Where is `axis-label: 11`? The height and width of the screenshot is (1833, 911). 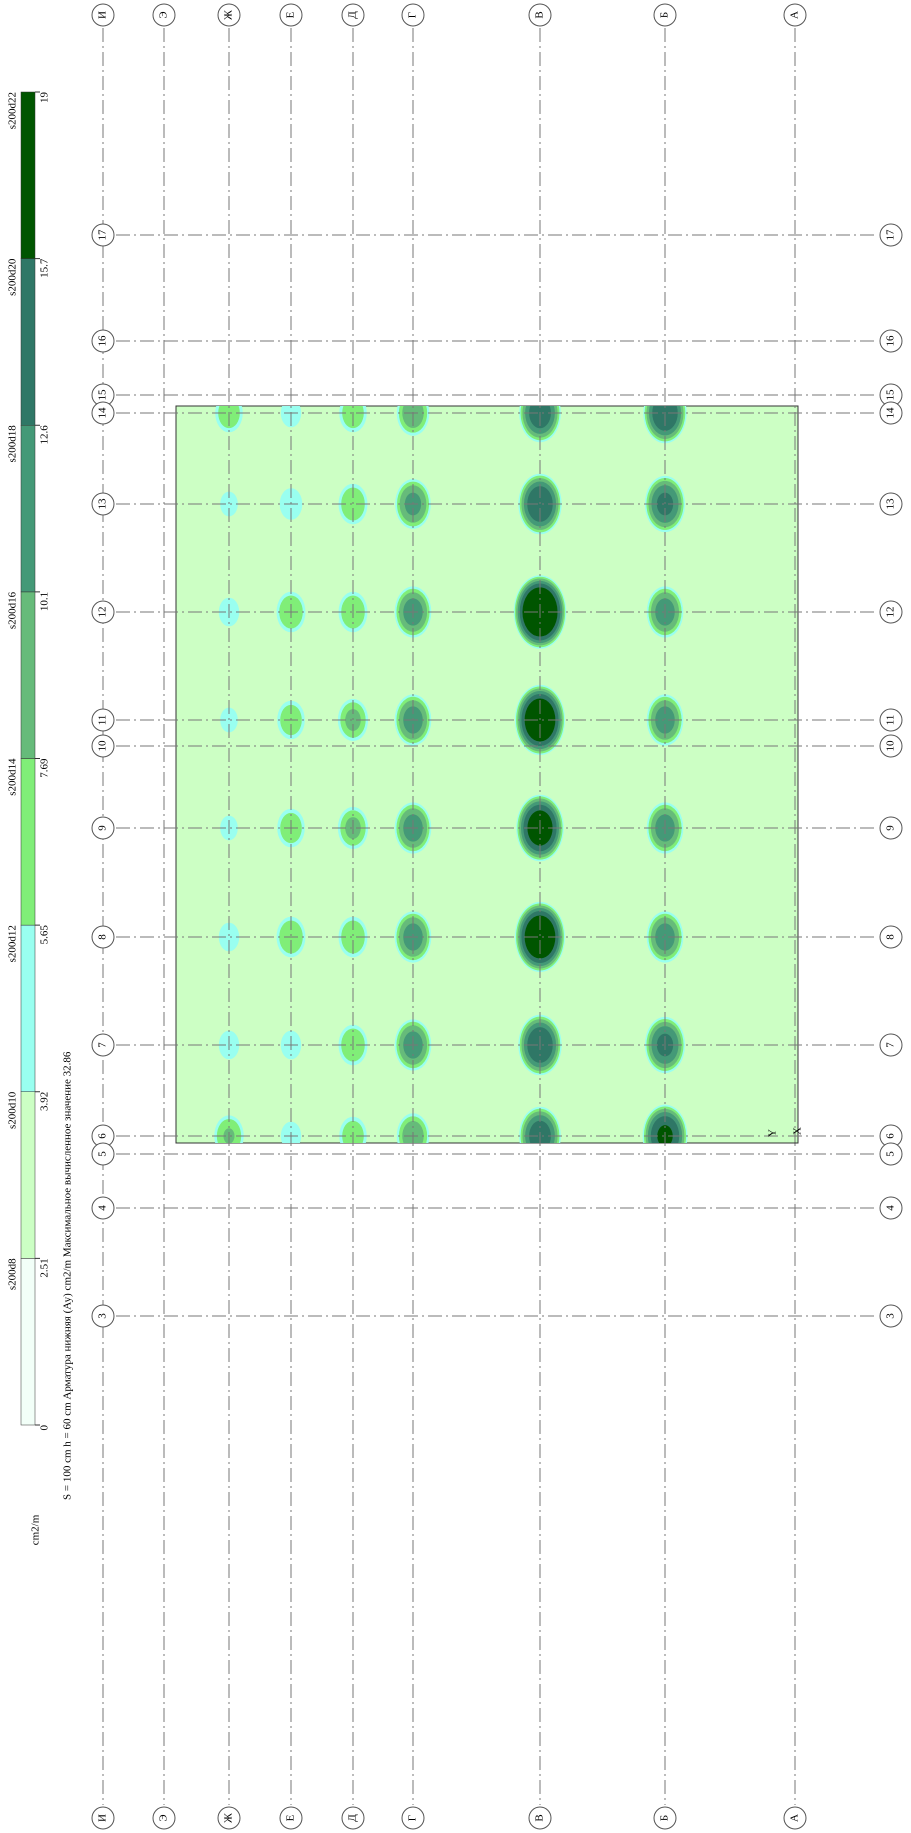
axis-label: 11 is located at coordinates (103, 720).